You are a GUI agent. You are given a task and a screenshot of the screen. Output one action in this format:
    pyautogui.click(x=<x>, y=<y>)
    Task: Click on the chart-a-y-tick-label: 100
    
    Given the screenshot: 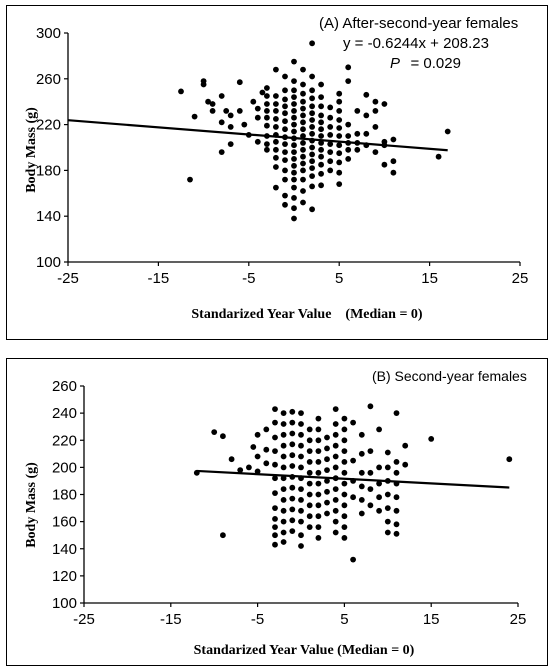 What is the action you would take?
    pyautogui.click(x=48, y=262)
    